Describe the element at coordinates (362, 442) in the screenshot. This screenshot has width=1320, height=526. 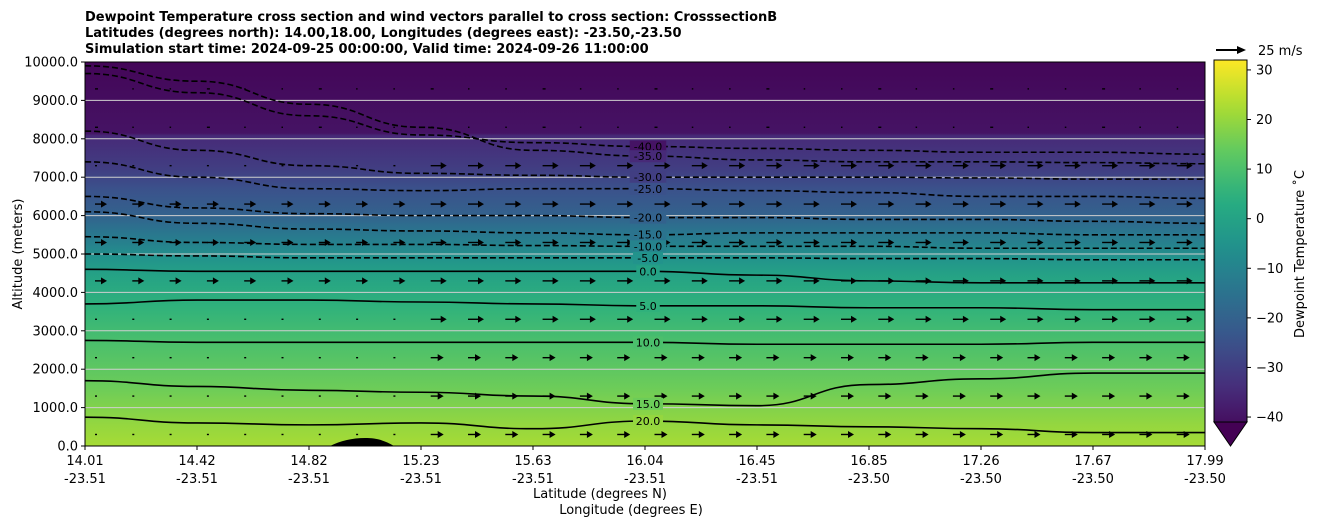
I see `terrain` at that location.